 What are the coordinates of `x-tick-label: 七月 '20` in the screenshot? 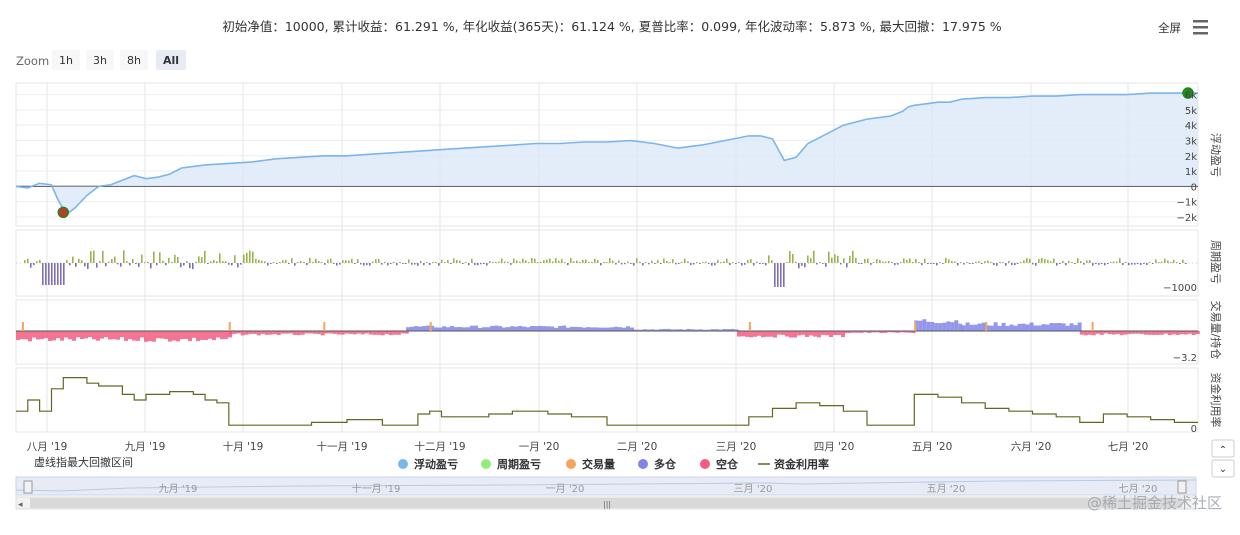 It's located at (1128, 447).